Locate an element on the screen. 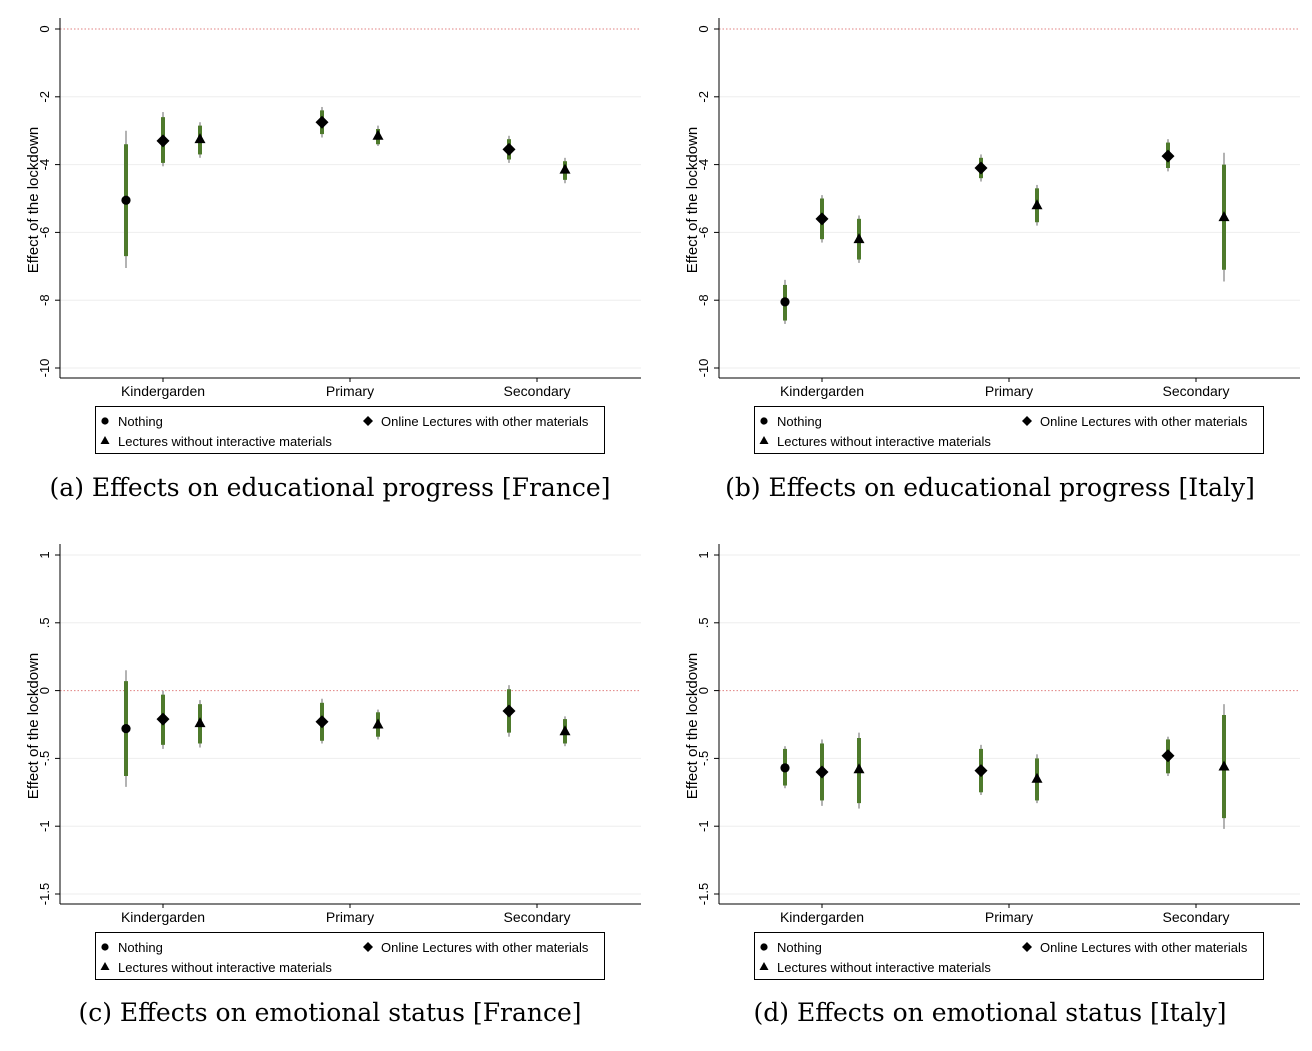 This screenshot has width=1312, height=1051. y-tick-label: -1 is located at coordinates (703, 826).